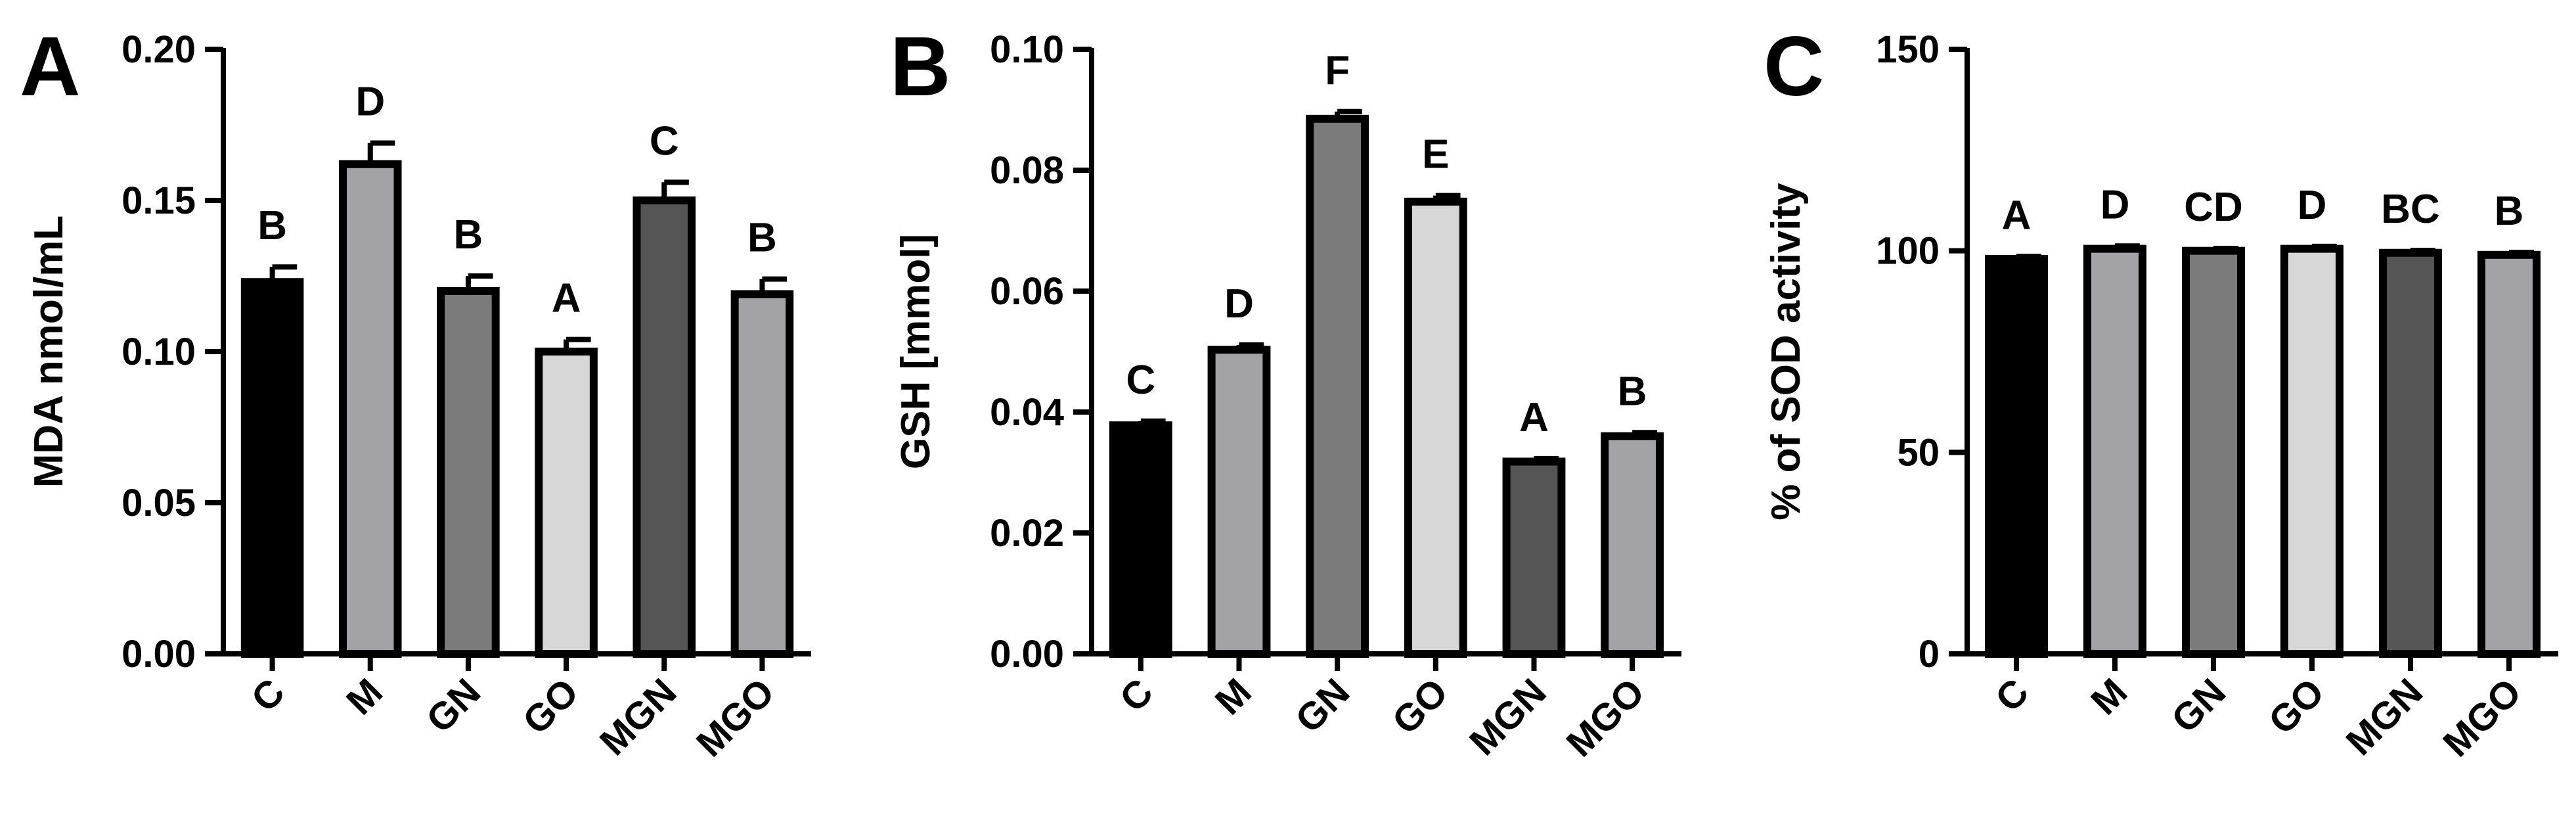  Describe the element at coordinates (1027, 170) in the screenshot. I see `y-tick-label: 0.08` at that location.